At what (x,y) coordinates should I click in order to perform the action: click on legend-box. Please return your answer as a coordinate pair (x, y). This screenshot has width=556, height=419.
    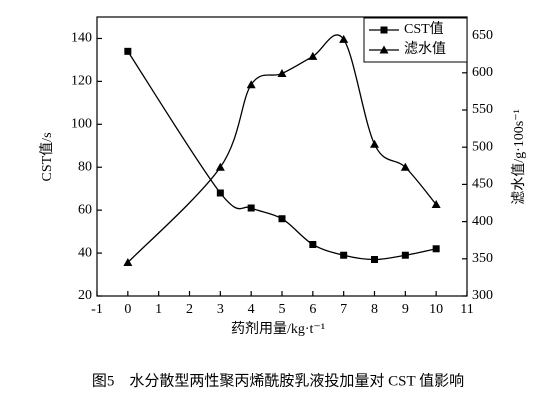
    Looking at the image, I should click on (415, 40).